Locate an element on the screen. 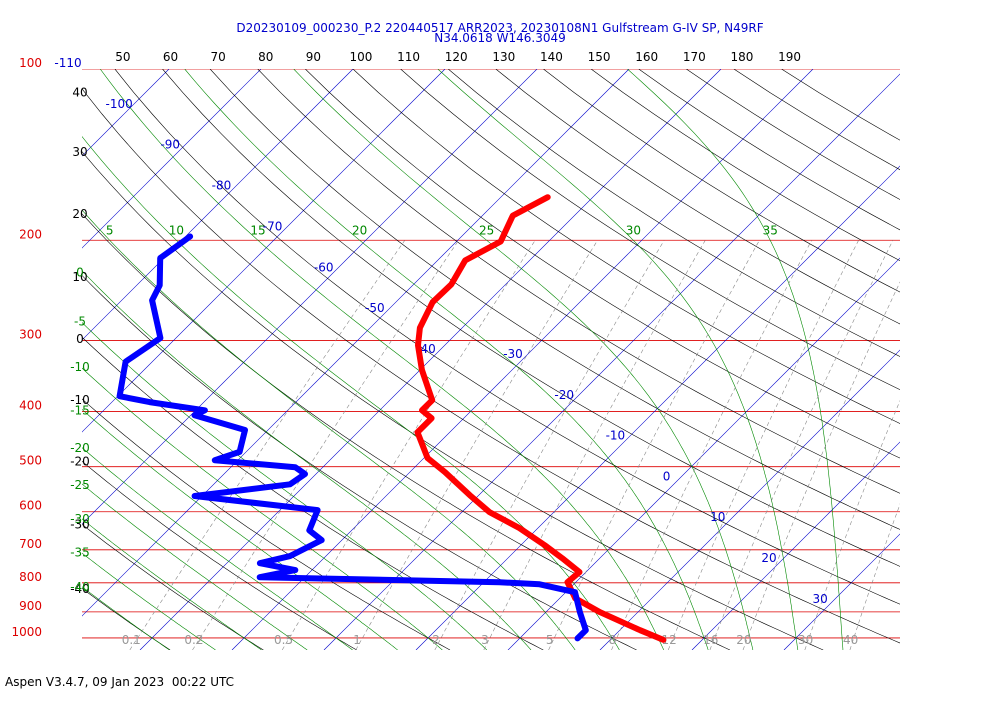 This screenshot has width=1000, height=704. mixing-ratio-label: 3 is located at coordinates (485, 640).